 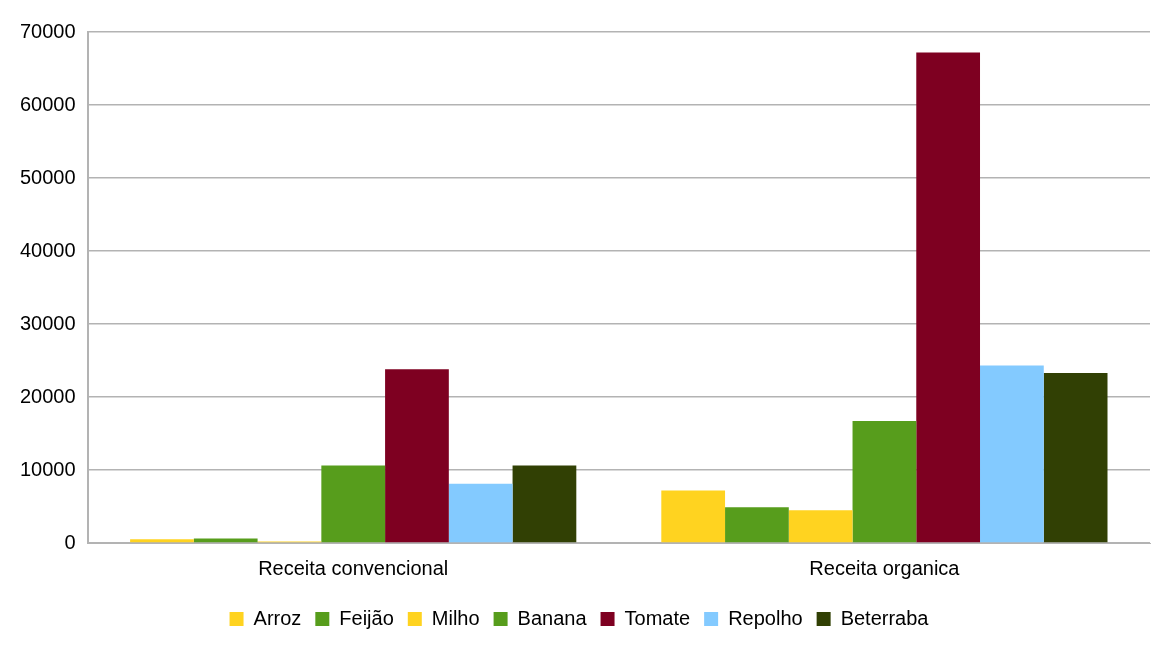 I want to click on y-tick-label: 30000, so click(x=47, y=322).